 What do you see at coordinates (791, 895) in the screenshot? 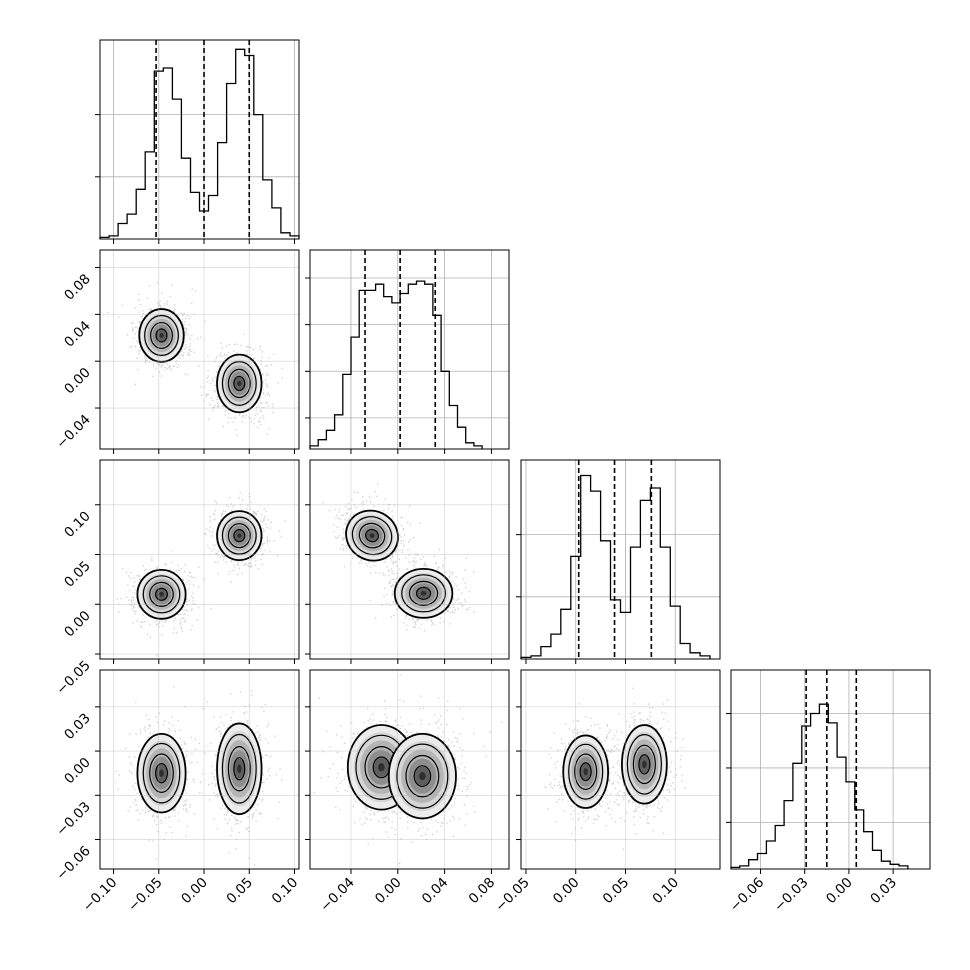
I see `x-tick-label: −0.03` at bounding box center [791, 895].